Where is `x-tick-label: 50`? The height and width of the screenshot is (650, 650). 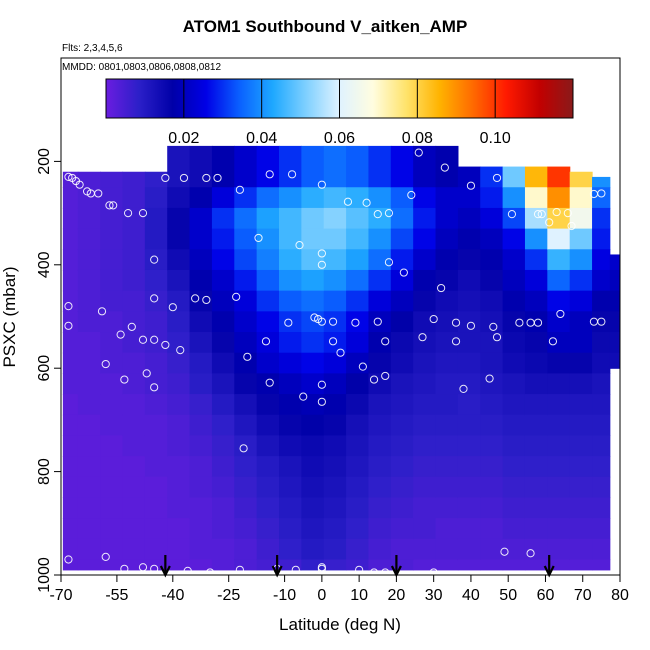 x-tick-label: 50 is located at coordinates (508, 595).